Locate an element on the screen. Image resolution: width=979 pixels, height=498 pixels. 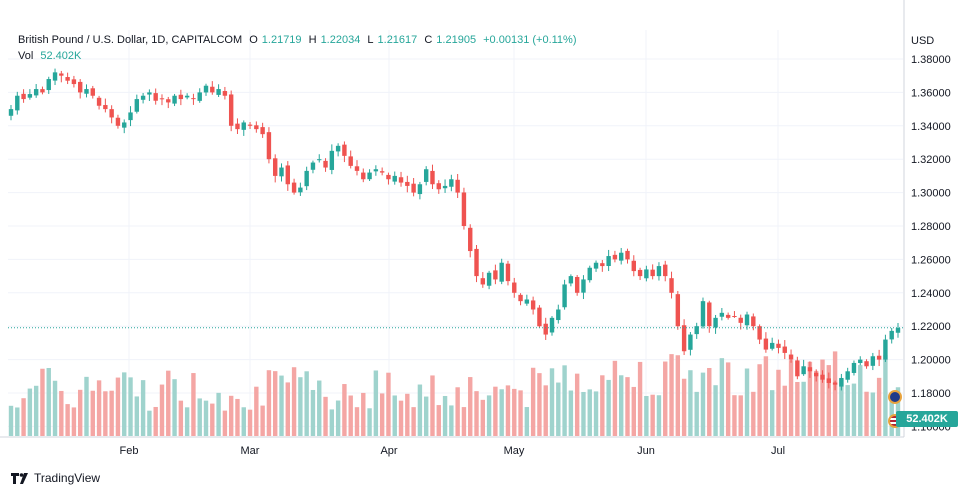
x-tick-label: May is located at coordinates (514, 451).